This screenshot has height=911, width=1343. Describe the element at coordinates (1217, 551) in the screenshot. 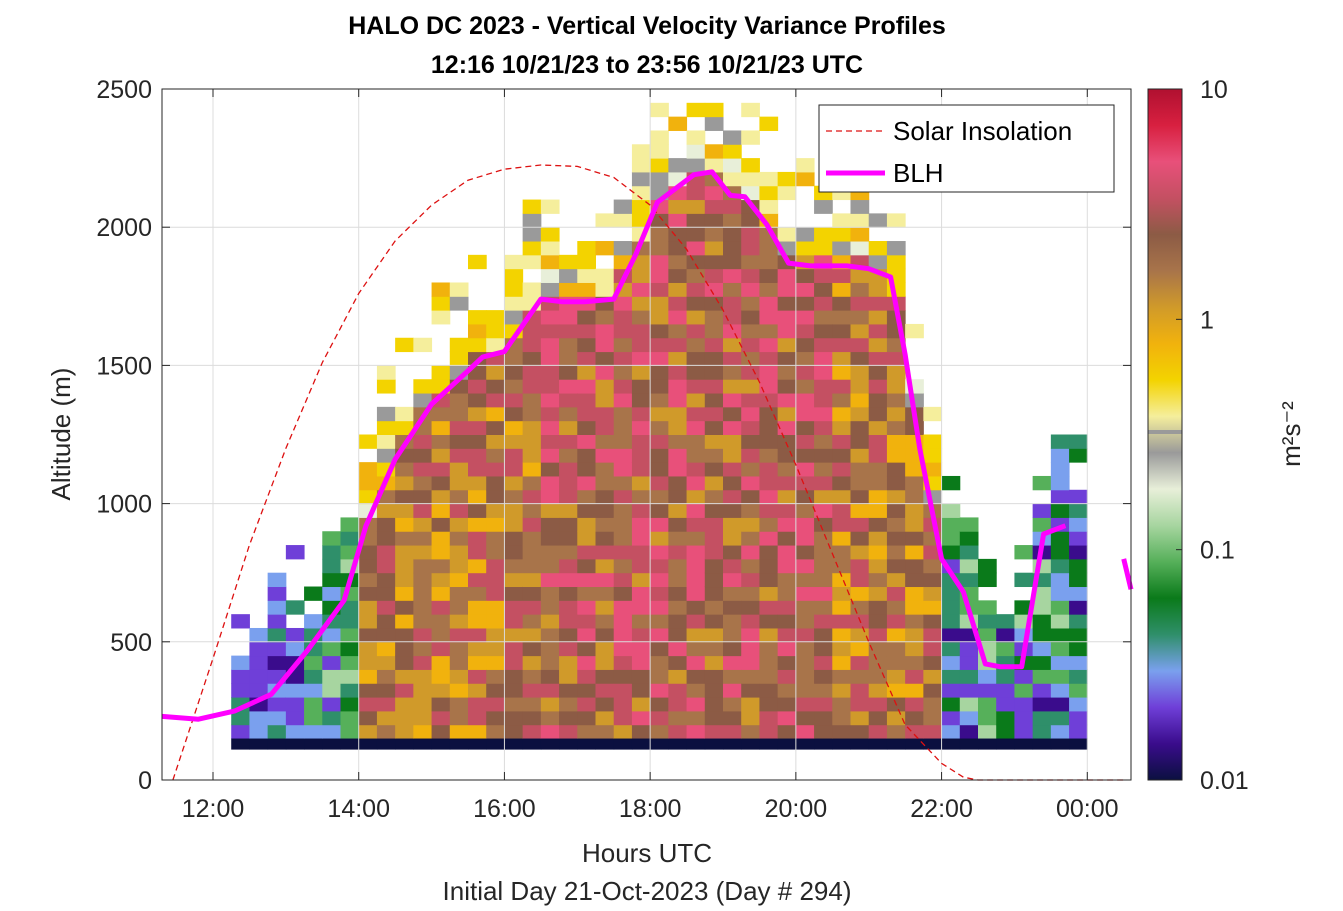

I see `colorbar-tick-label: 0.1` at that location.